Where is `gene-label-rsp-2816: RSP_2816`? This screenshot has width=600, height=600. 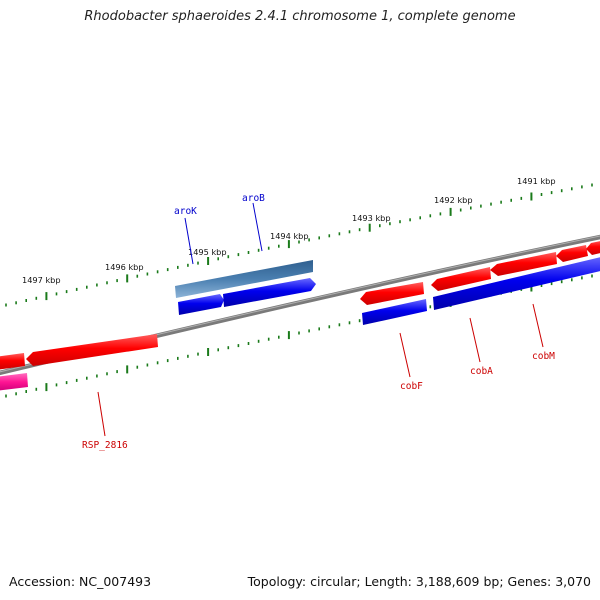 gene-label-rsp-2816: RSP_2816 is located at coordinates (105, 445).